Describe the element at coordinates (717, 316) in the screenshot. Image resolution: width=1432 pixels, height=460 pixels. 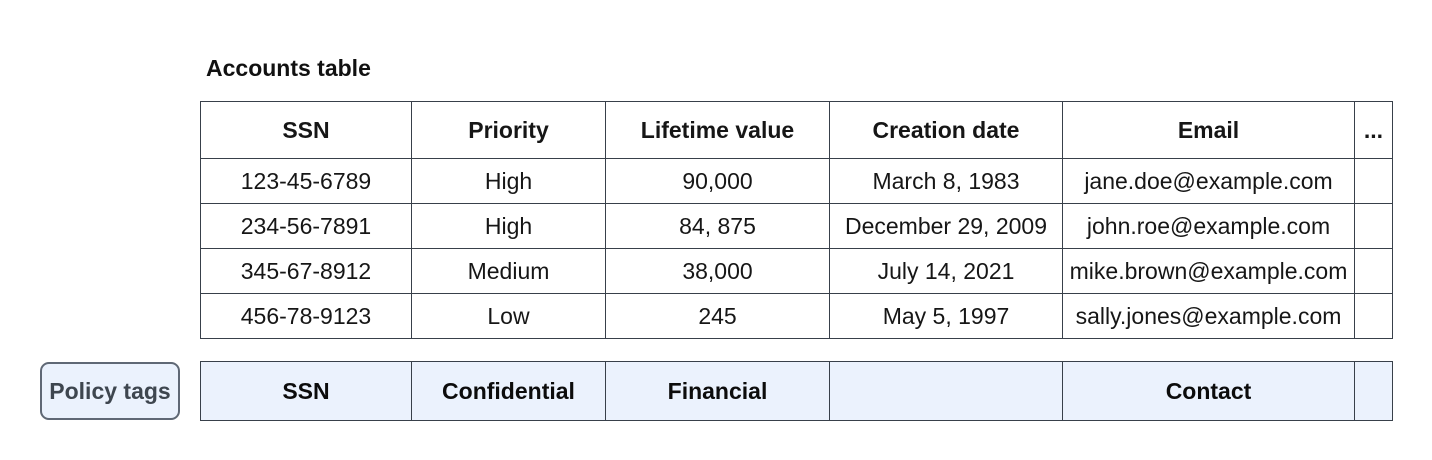
I see `cell-lifetime-value: 245` at that location.